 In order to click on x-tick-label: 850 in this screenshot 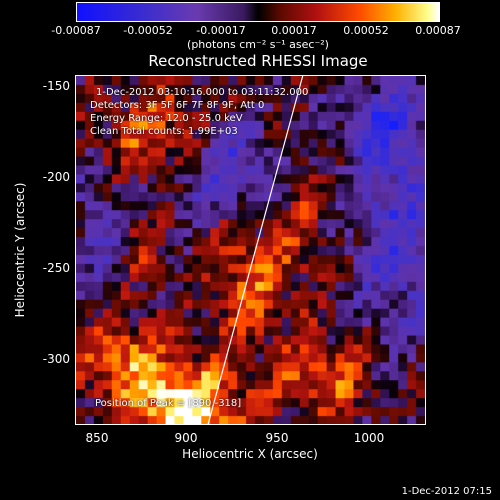, I will do `click(97, 438)`.